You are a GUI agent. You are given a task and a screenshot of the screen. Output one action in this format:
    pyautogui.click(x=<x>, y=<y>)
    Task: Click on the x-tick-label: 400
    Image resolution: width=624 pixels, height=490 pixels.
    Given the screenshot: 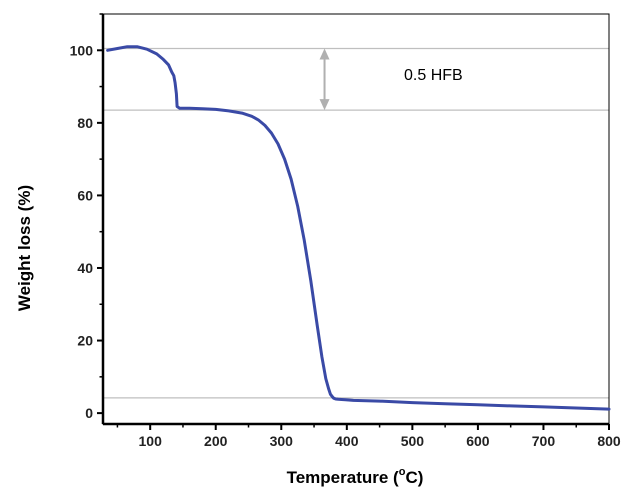 What is the action you would take?
    pyautogui.click(x=347, y=441)
    